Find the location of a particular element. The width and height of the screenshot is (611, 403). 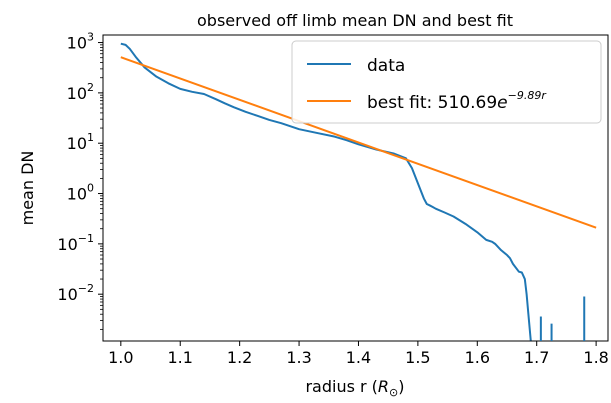

y-tick-label: 10⁻² is located at coordinates (75, 293).